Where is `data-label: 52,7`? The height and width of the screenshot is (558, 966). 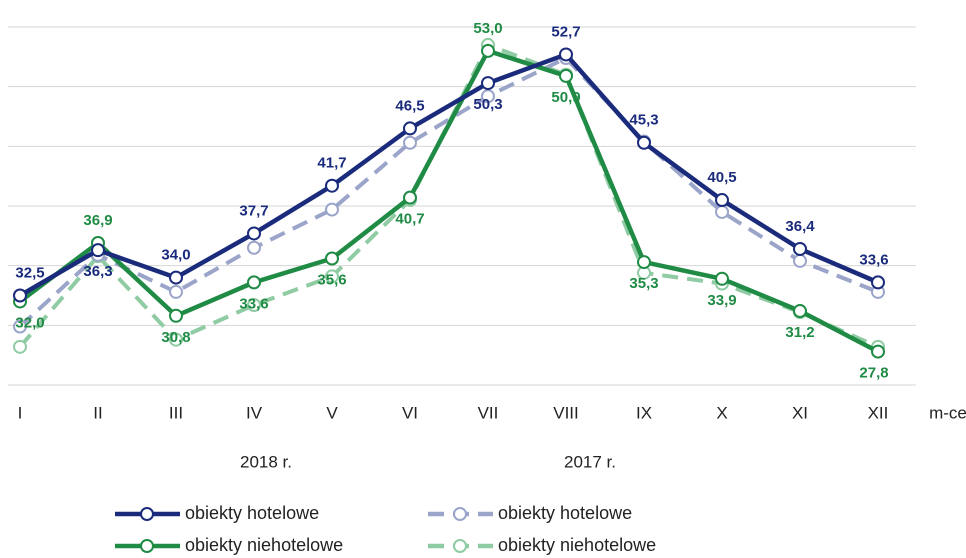 data-label: 52,7 is located at coordinates (565, 31).